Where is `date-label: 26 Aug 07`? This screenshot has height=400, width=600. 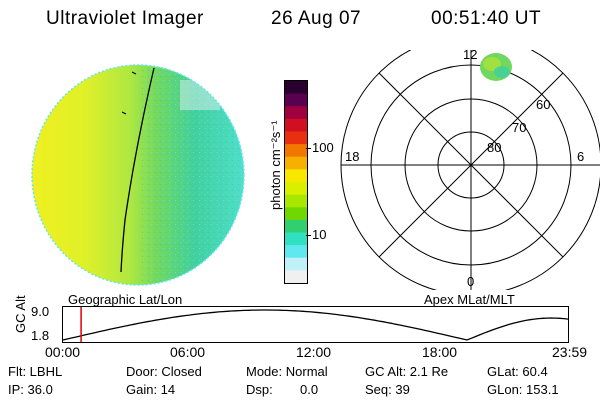
date-label: 26 Aug 07 is located at coordinates (316, 18).